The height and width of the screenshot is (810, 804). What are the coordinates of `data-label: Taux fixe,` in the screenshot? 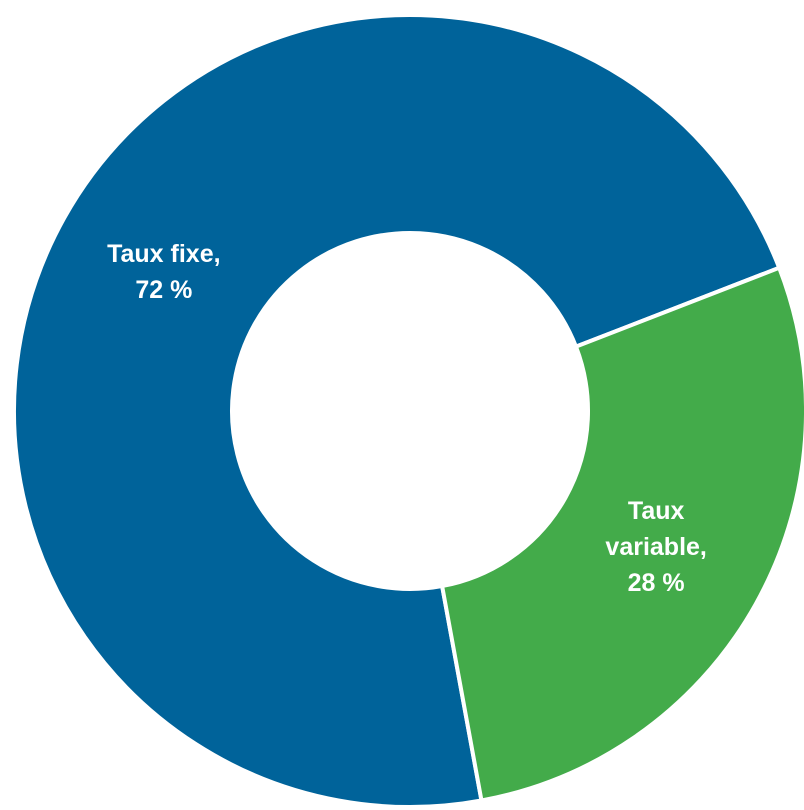 It's located at (163, 254).